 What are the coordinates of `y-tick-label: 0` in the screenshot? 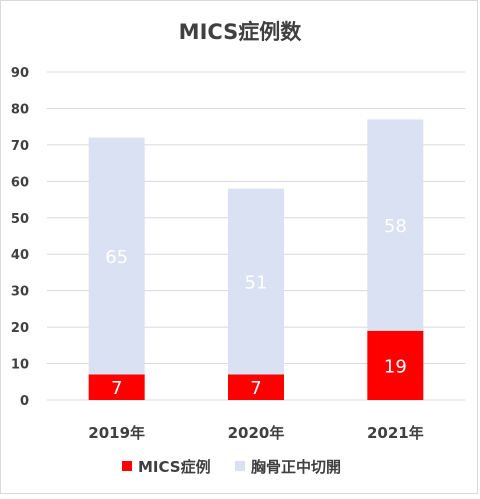 It's located at (24, 401).